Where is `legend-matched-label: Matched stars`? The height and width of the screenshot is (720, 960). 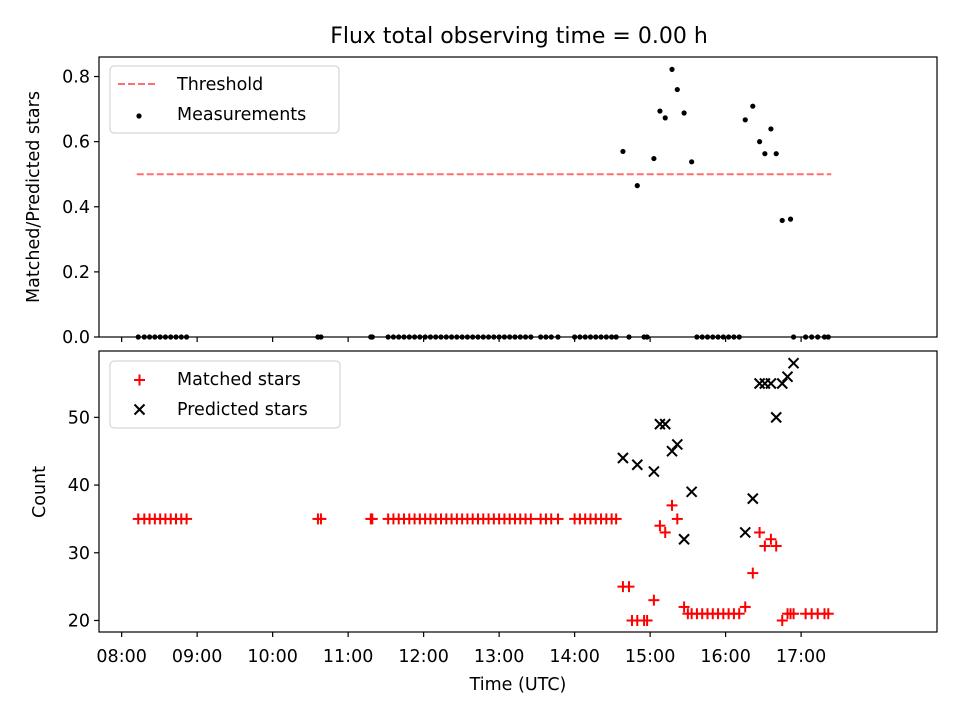
legend-matched-label: Matched stars is located at coordinates (239, 380).